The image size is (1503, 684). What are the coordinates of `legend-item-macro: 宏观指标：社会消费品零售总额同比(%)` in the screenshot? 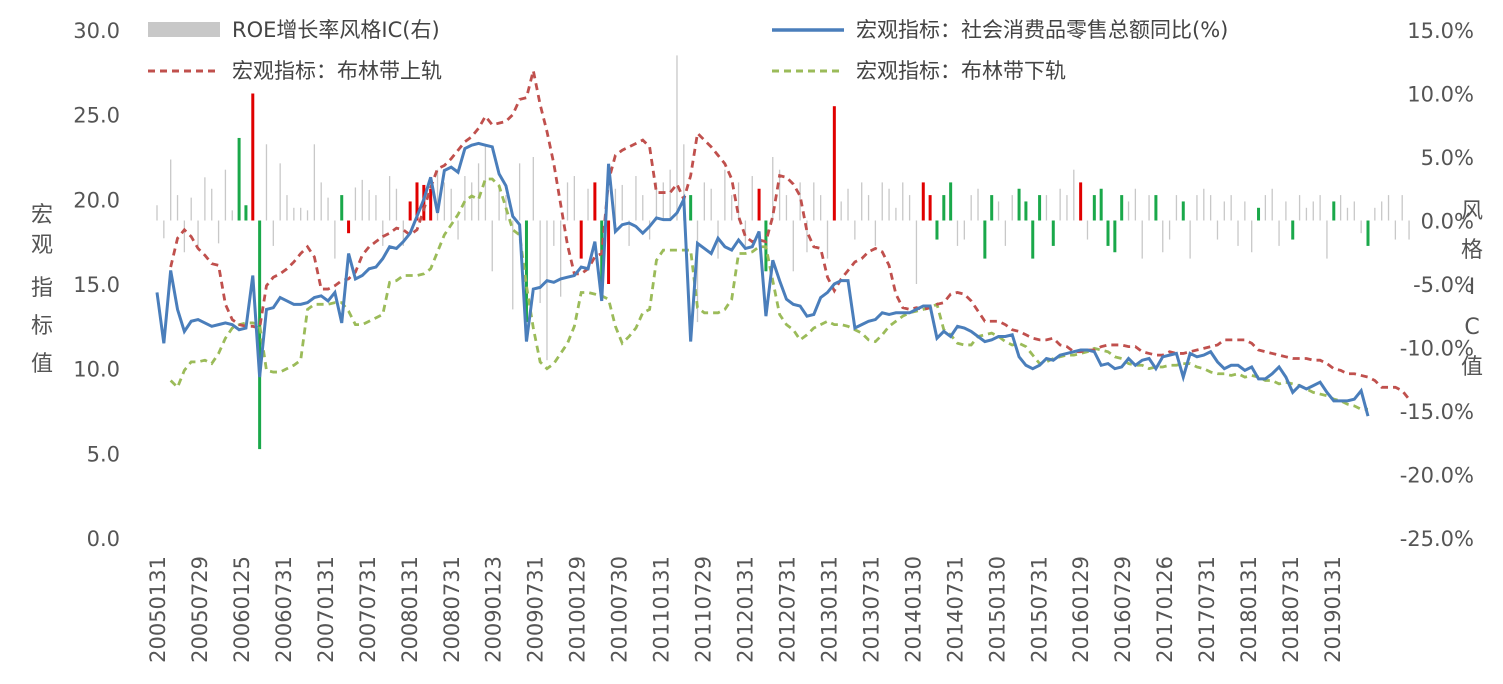 It's located at (1000, 30).